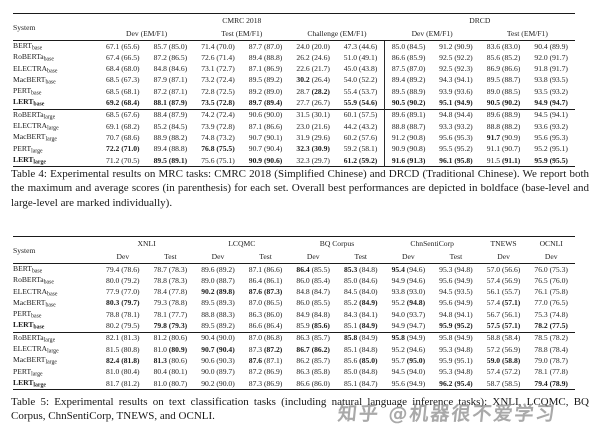  I want to click on score-cell: 78.4 (77.8), so click(170, 292).